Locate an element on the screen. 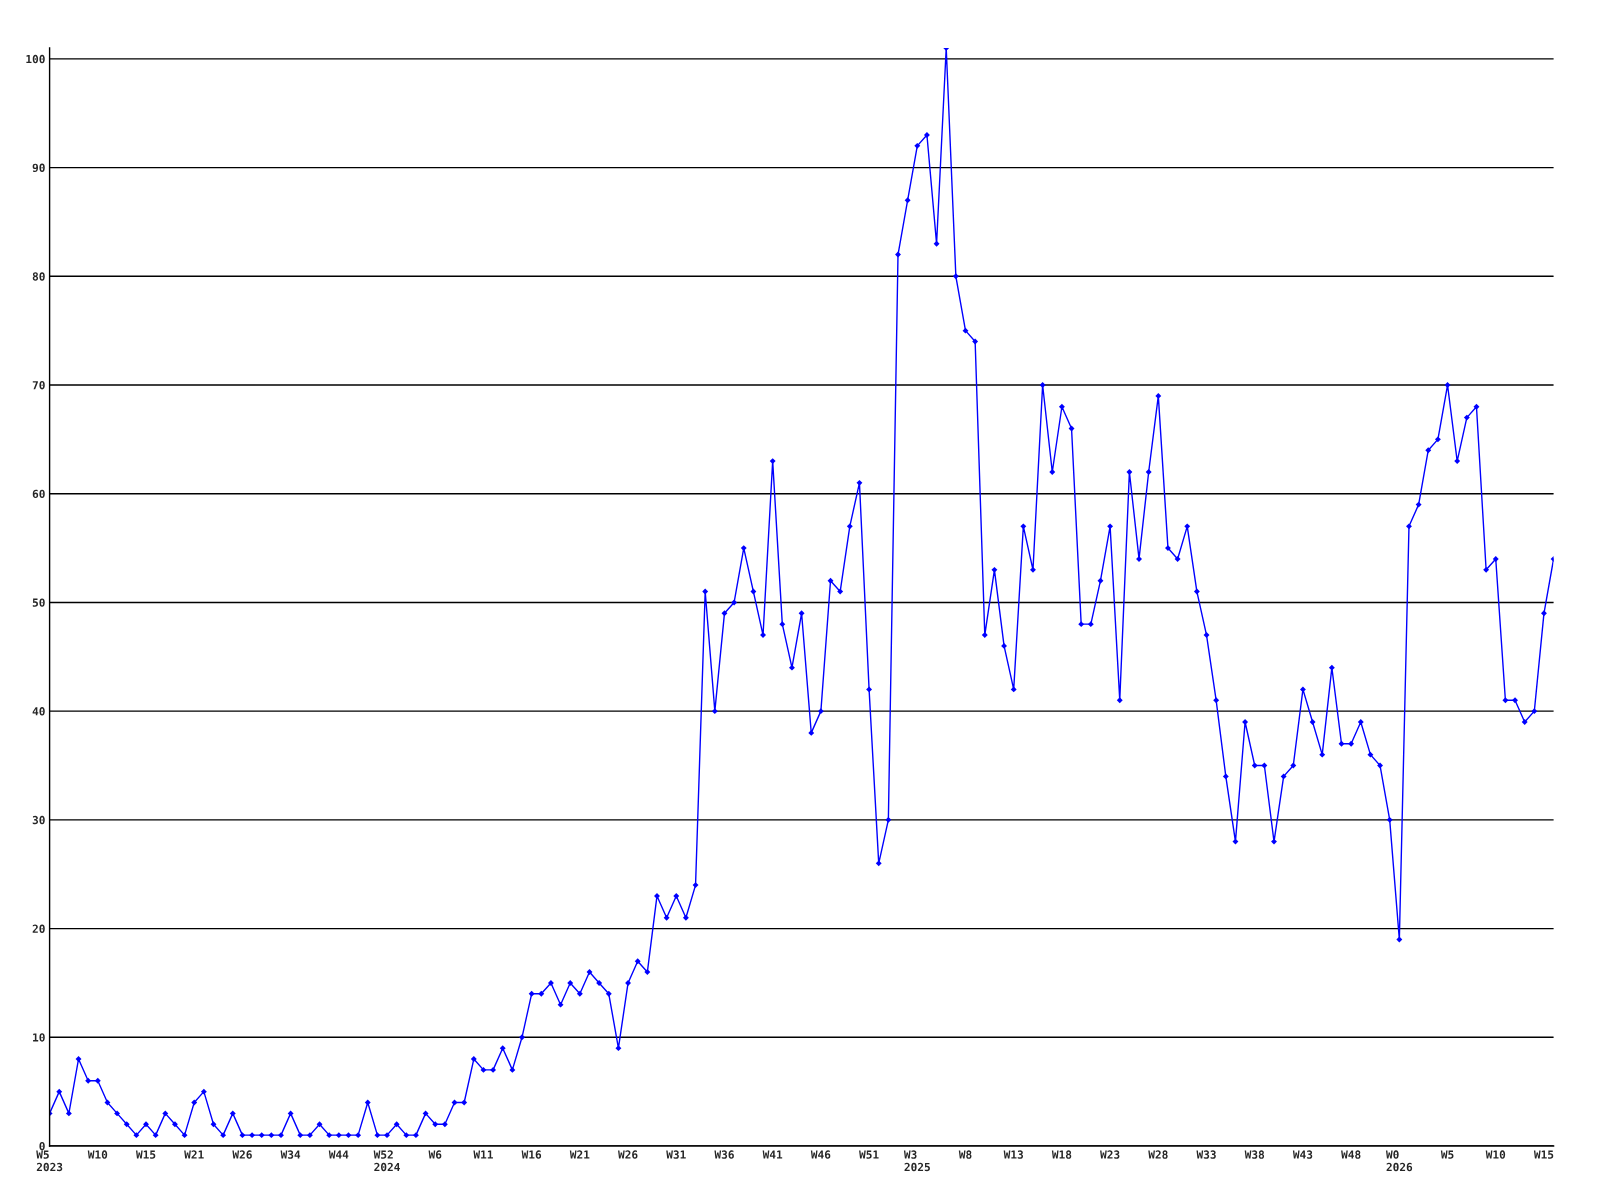 The width and height of the screenshot is (1600, 1200). x-tick-label: W13 is located at coordinates (1013, 1154).